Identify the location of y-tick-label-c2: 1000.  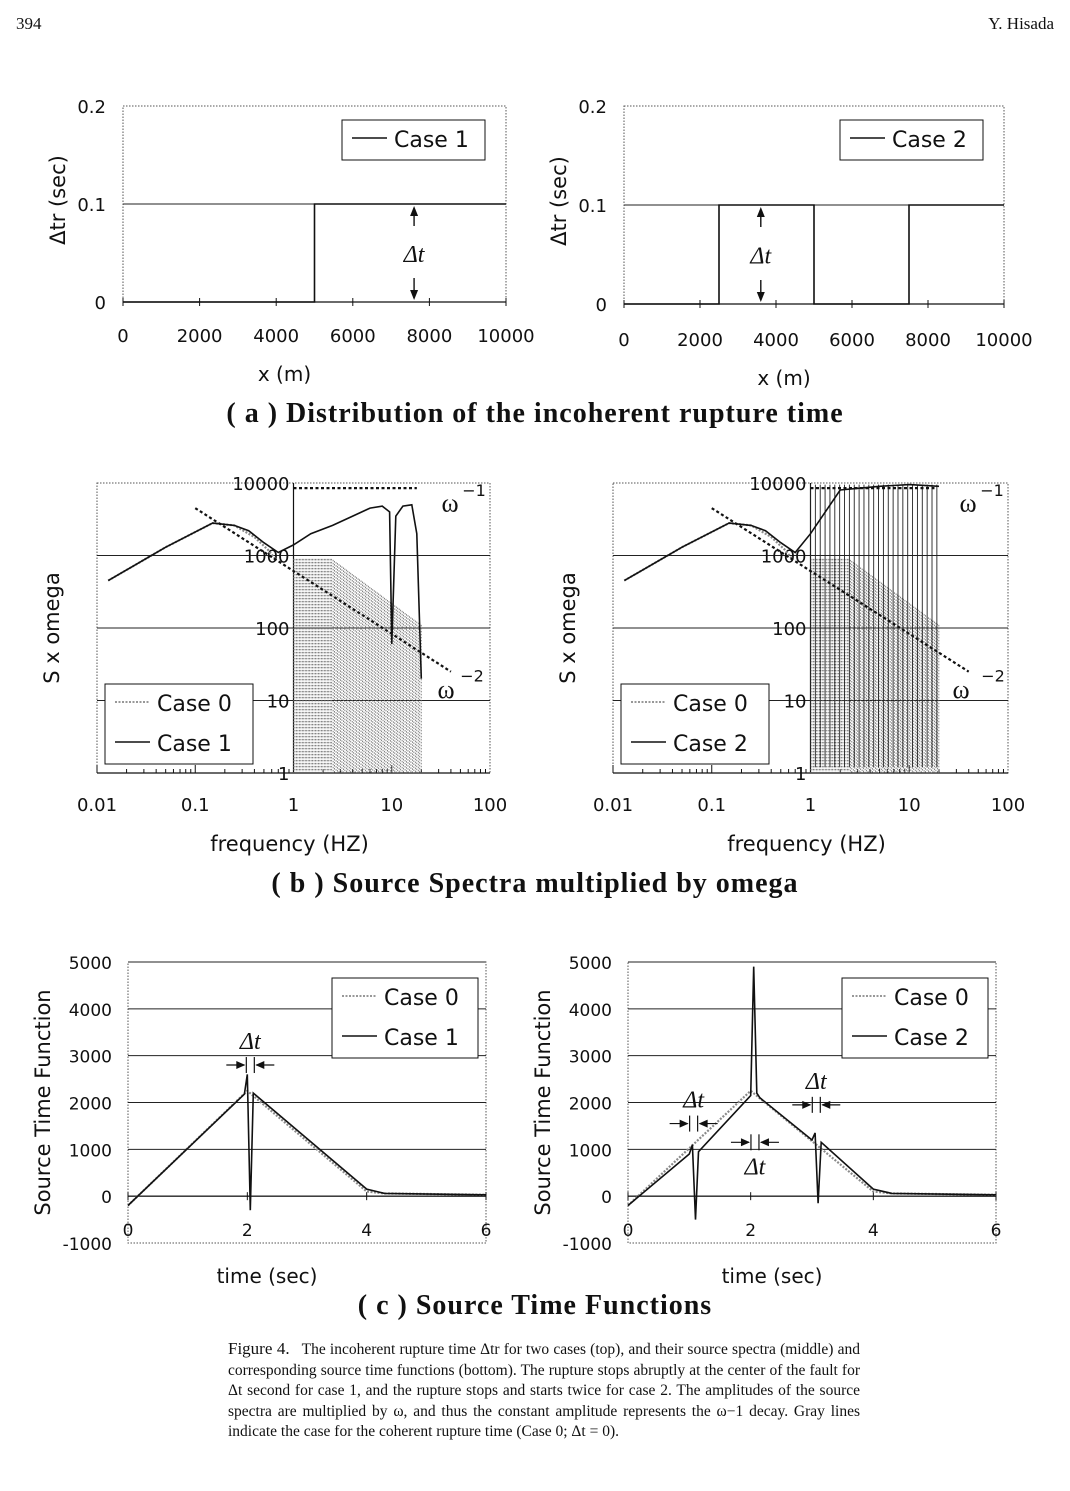
(590, 1151).